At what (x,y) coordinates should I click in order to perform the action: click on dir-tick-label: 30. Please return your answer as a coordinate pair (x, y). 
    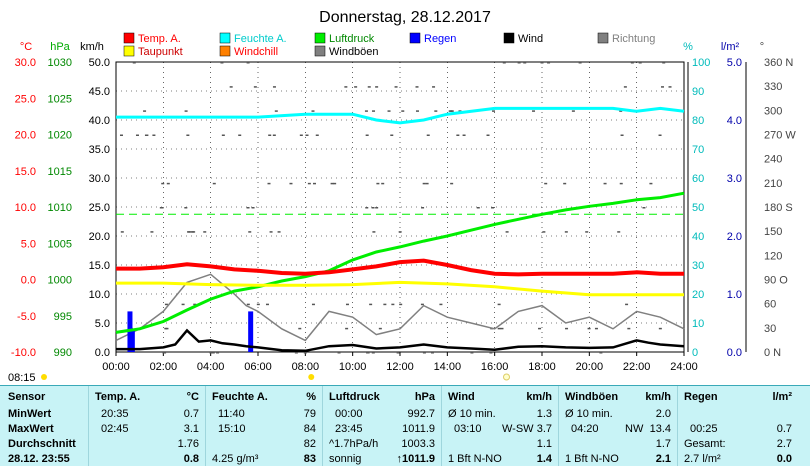
    Looking at the image, I should click on (770, 329).